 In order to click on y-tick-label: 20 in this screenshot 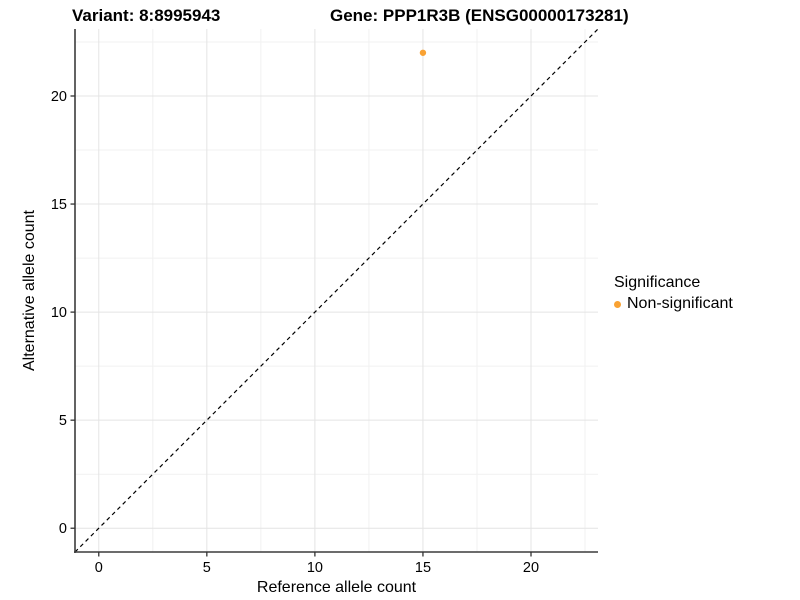, I will do `click(59, 97)`.